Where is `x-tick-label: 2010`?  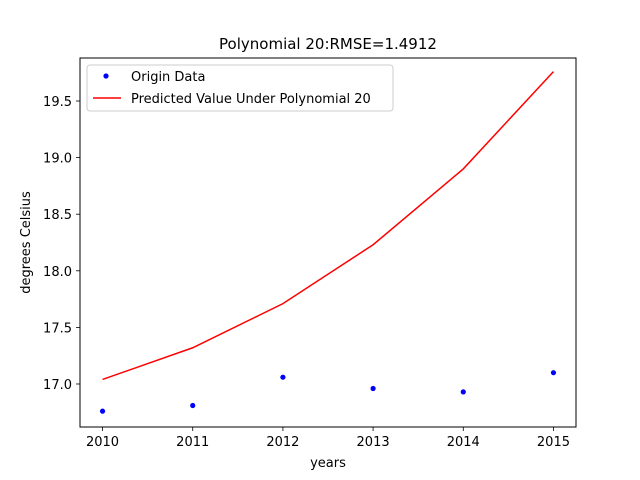 x-tick-label: 2010 is located at coordinates (102, 442).